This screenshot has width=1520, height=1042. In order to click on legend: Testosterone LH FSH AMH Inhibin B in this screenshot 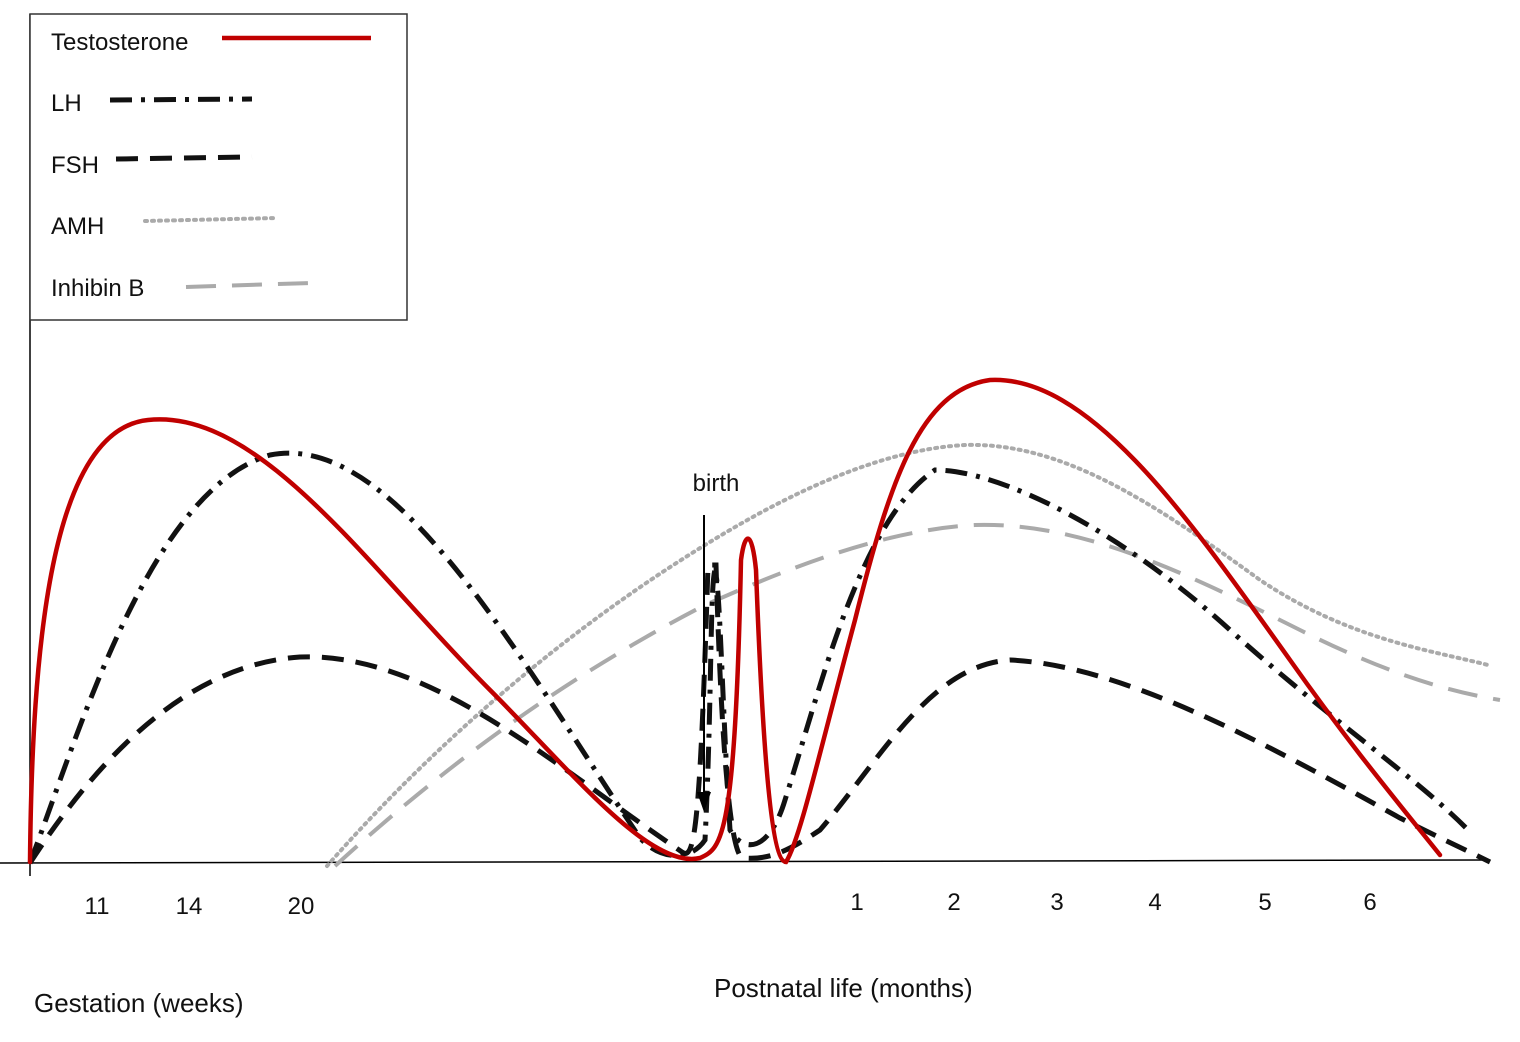, I will do `click(218, 167)`.